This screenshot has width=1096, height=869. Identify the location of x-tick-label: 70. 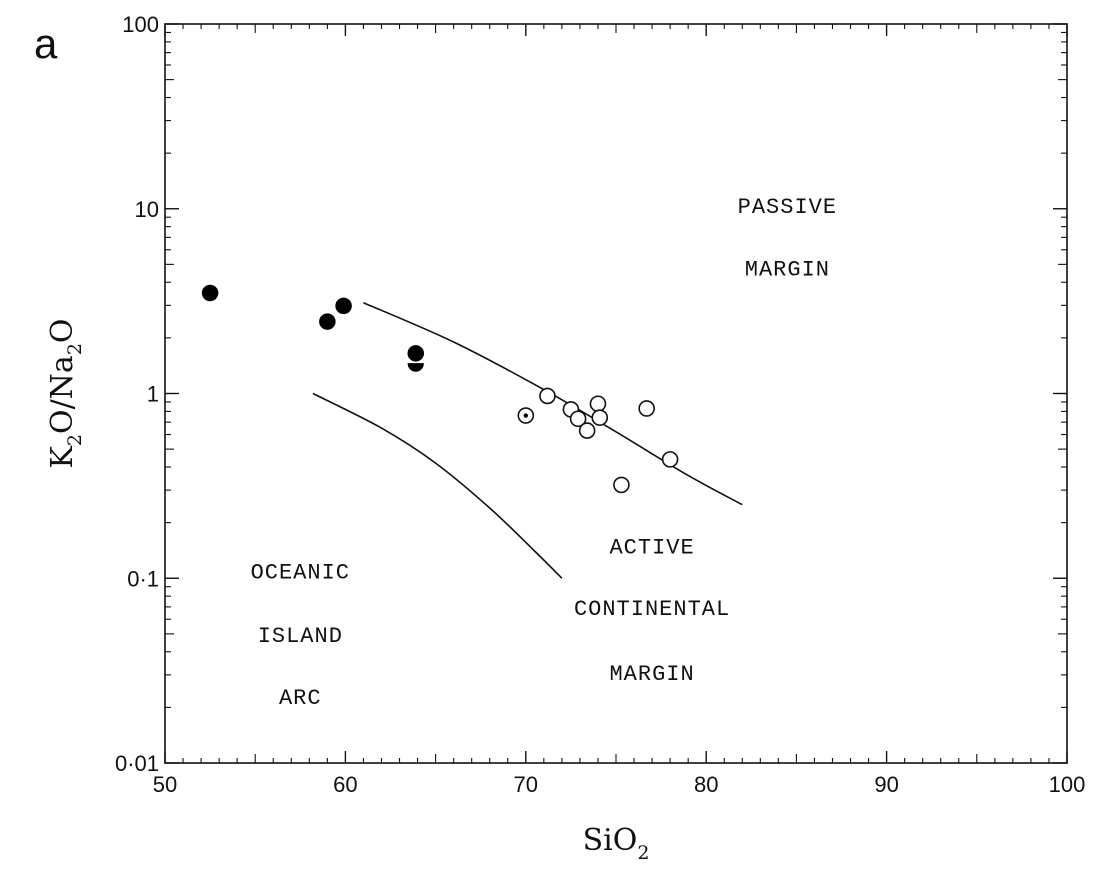
(526, 784).